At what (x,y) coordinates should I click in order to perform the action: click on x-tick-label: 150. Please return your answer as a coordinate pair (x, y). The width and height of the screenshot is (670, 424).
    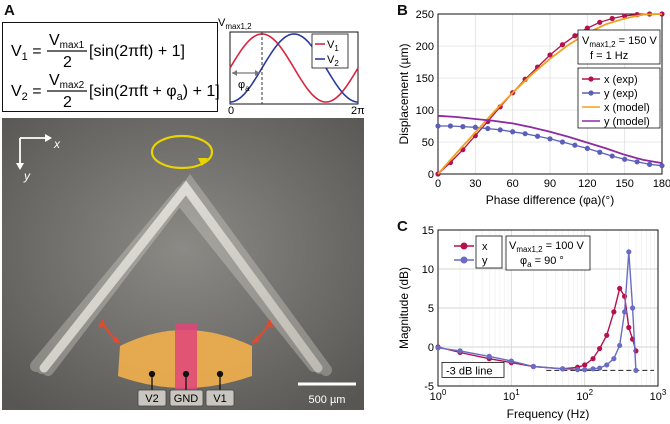
    Looking at the image, I should click on (624, 184).